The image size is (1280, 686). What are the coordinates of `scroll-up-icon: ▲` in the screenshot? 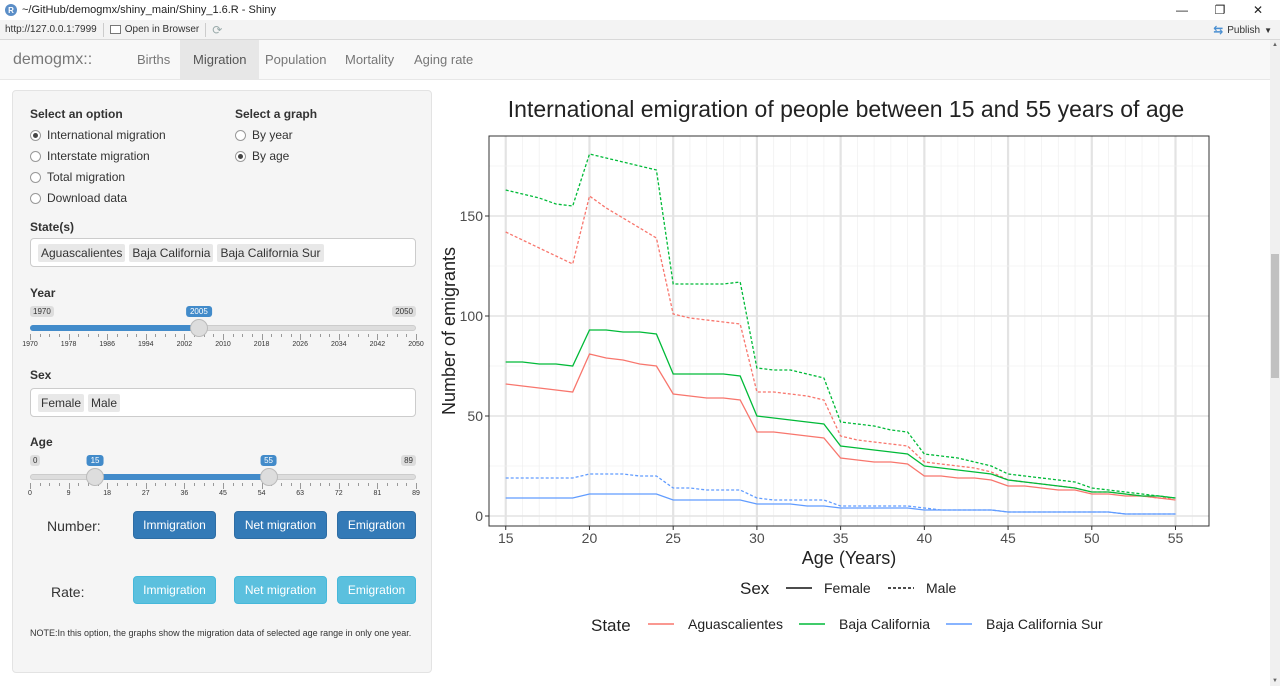 It's located at (1275, 45).